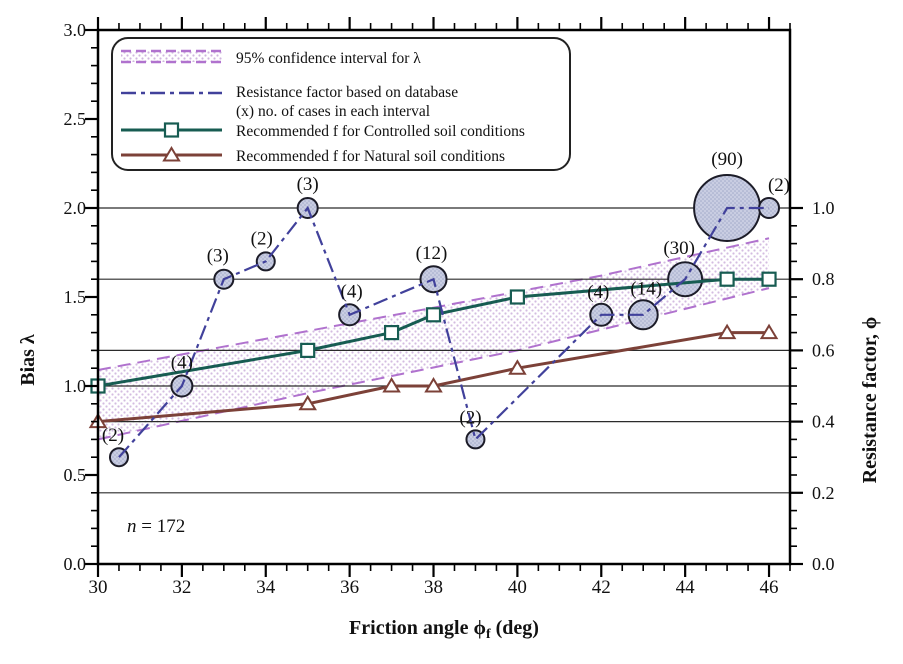  What do you see at coordinates (349, 587) in the screenshot?
I see `x-tick-label: 36` at bounding box center [349, 587].